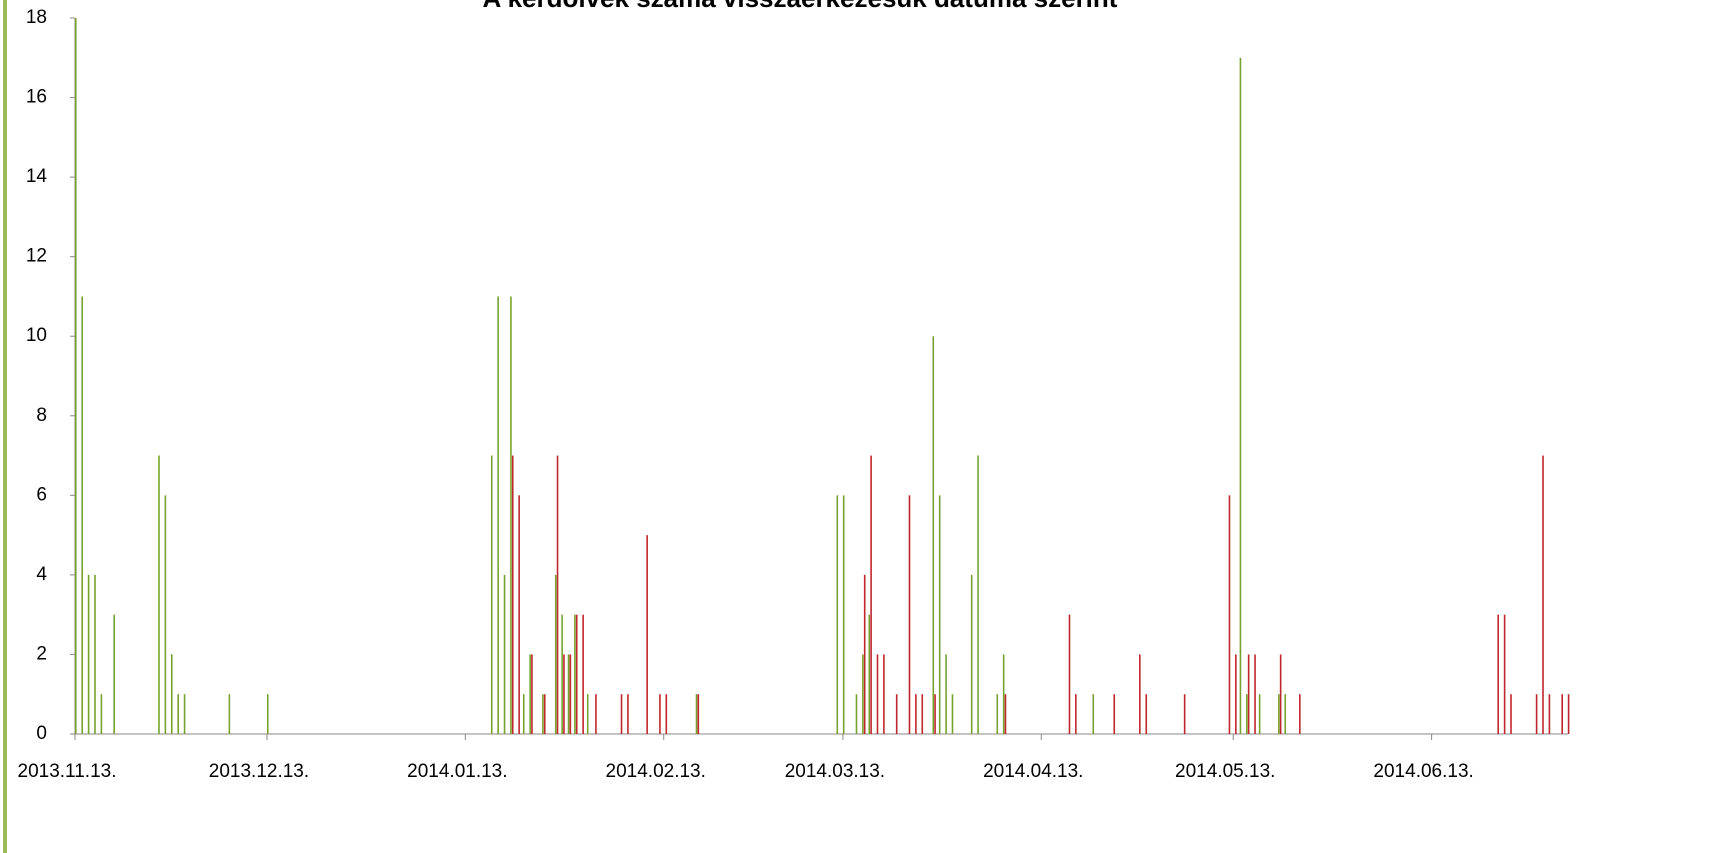 Image resolution: width=1712 pixels, height=853 pixels. Describe the element at coordinates (259, 771) in the screenshot. I see `x-tick-label: 2013.12.13.` at that location.